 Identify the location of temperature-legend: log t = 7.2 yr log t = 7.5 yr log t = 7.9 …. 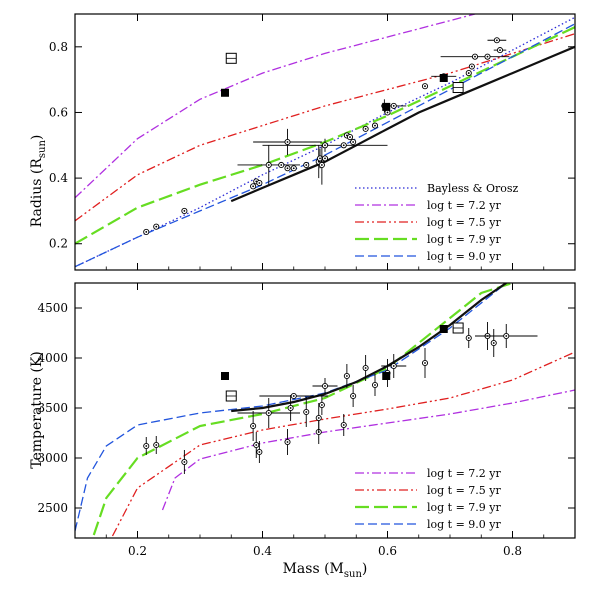
(428, 499).